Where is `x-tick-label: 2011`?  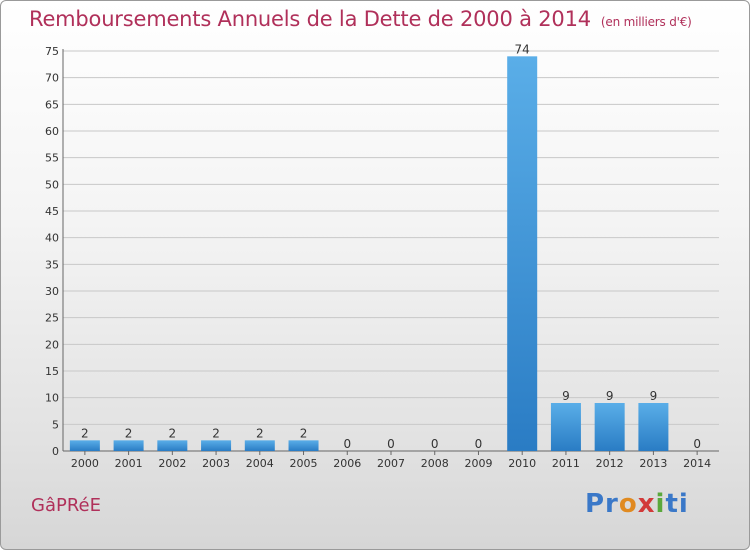 x-tick-label: 2011 is located at coordinates (566, 463).